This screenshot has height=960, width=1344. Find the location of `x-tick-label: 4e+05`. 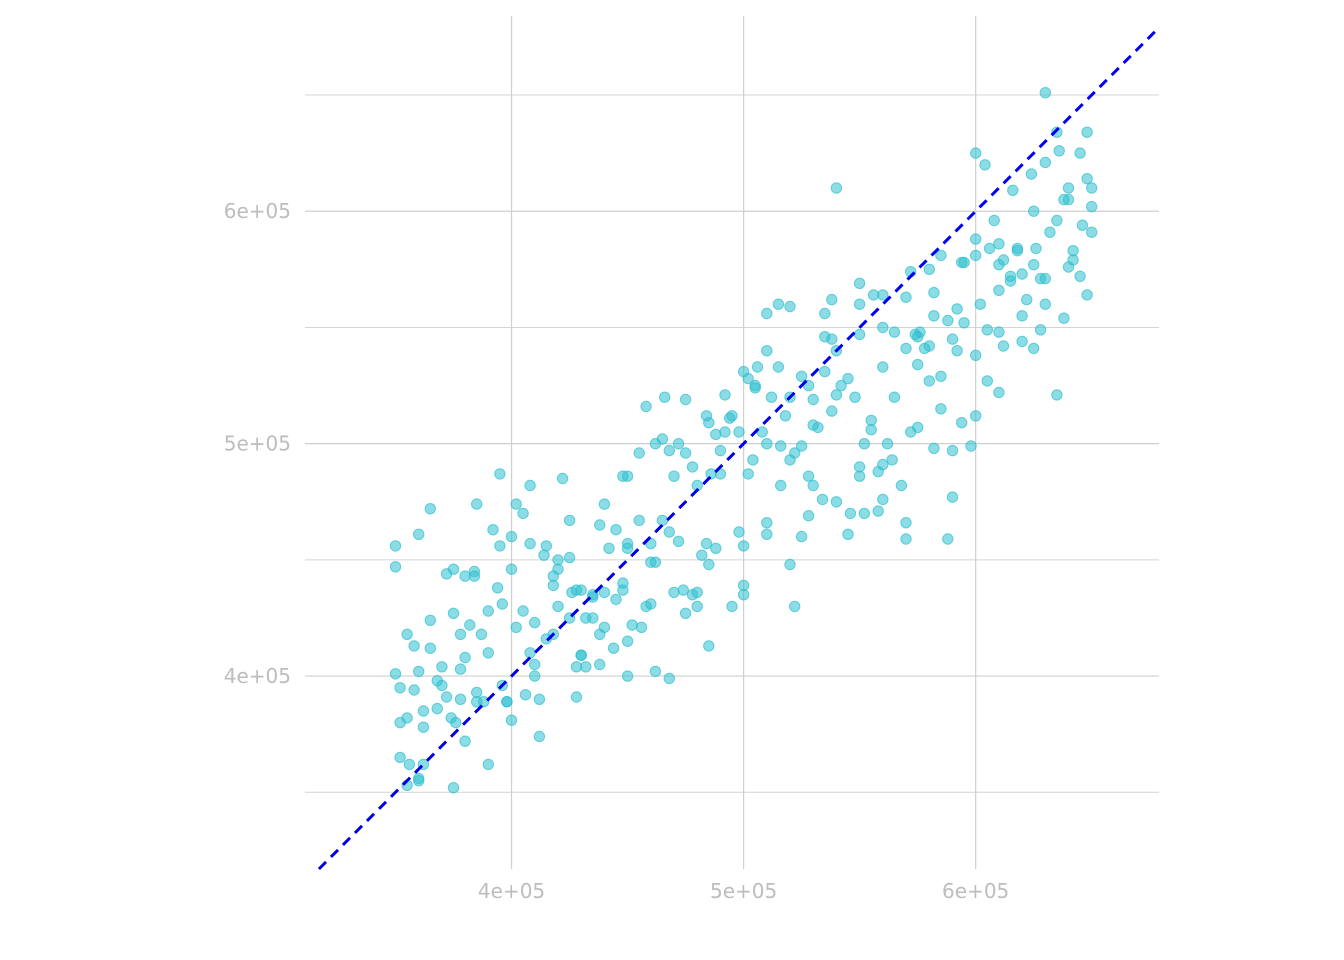

x-tick-label: 4e+05 is located at coordinates (511, 891).